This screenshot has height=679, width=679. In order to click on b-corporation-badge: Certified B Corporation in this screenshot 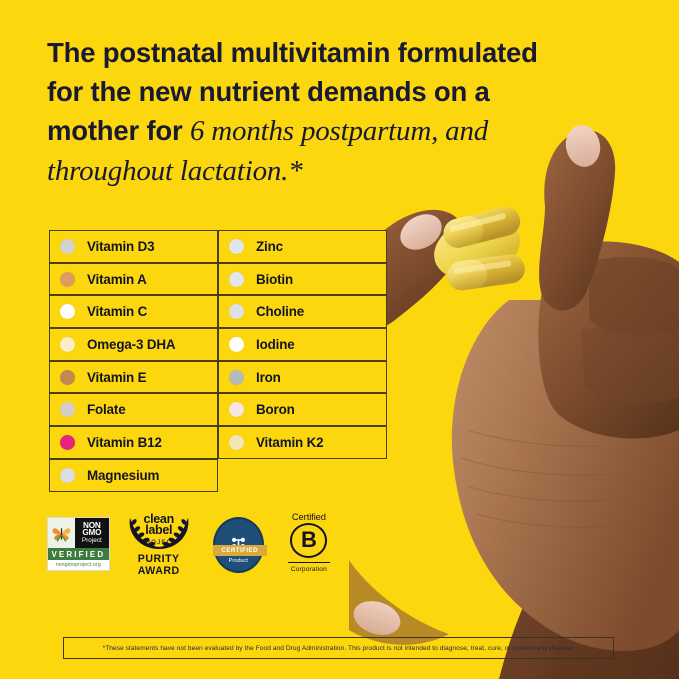, I will do `click(309, 542)`.